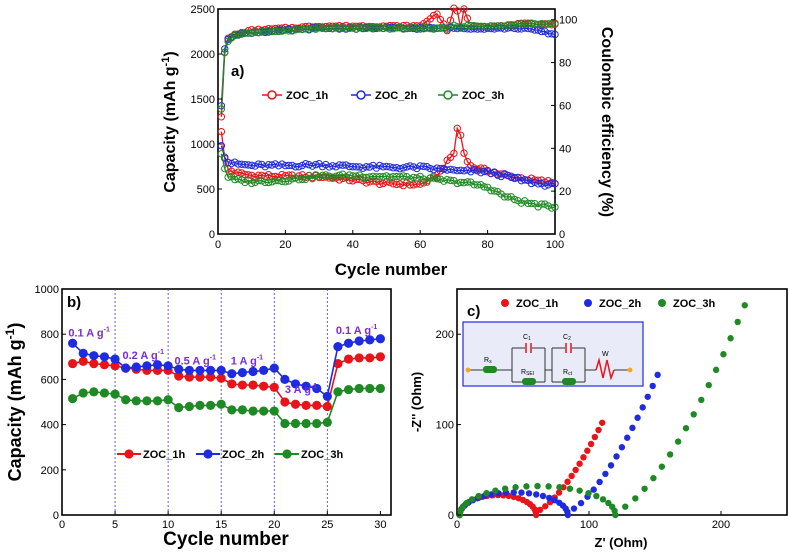  Describe the element at coordinates (50, 380) in the screenshot. I see `panel-b-ytick-label: 600` at that location.